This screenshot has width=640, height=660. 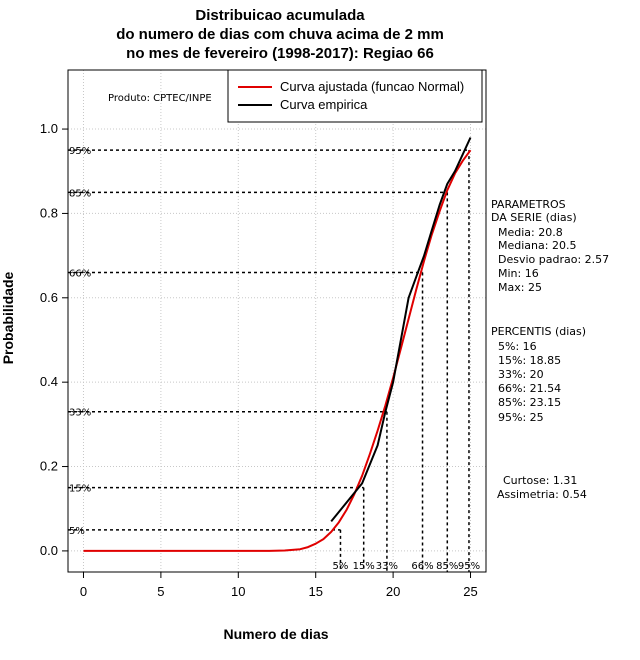 I want to click on percentile-x-label: 5%, so click(x=341, y=566).